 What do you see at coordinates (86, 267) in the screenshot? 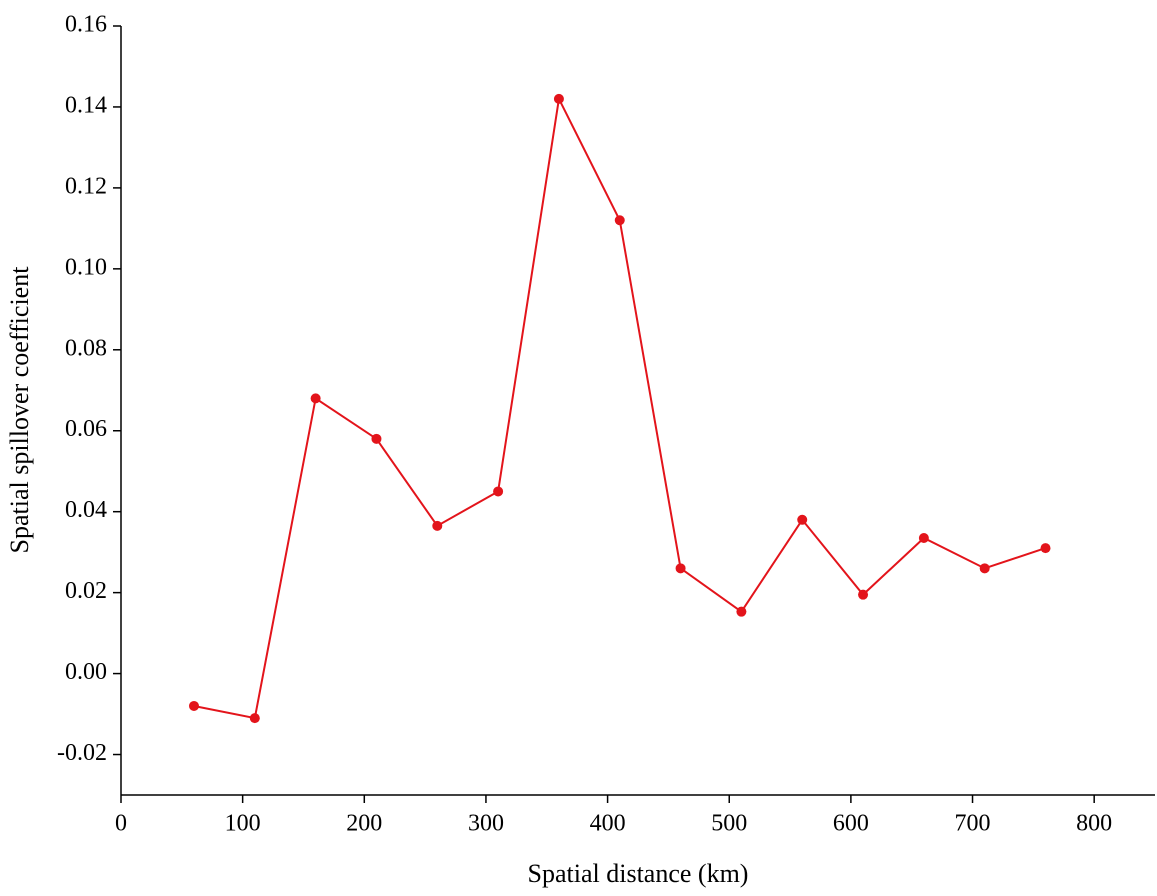
I see `y-tick-label: 0.10` at bounding box center [86, 267].